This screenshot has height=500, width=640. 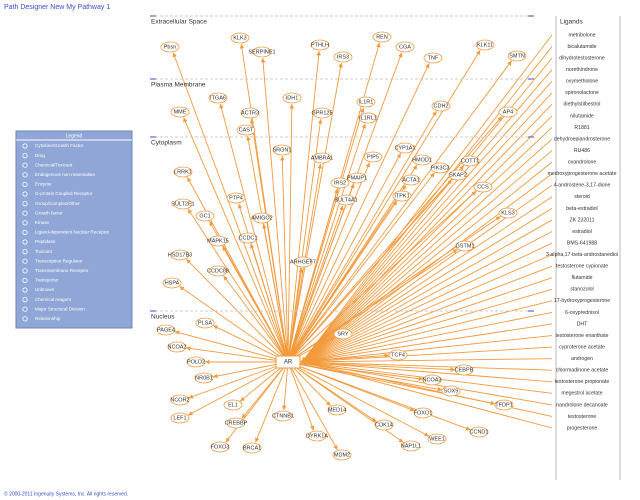 I want to click on legend-item: Ligand-dependent Nuclear Receptor, so click(x=72, y=232).